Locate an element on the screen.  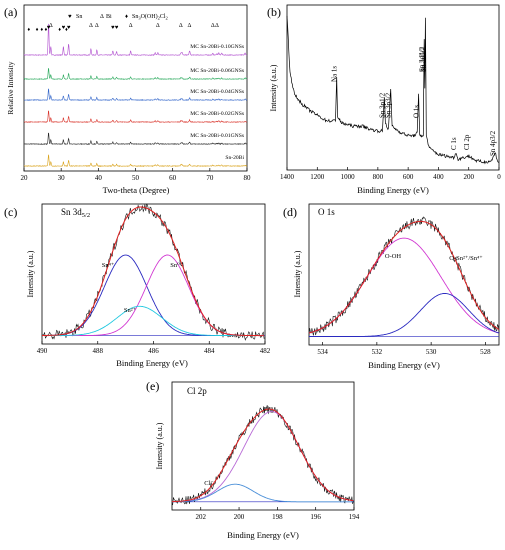
a-xtick-label: 70 is located at coordinates (210, 178).